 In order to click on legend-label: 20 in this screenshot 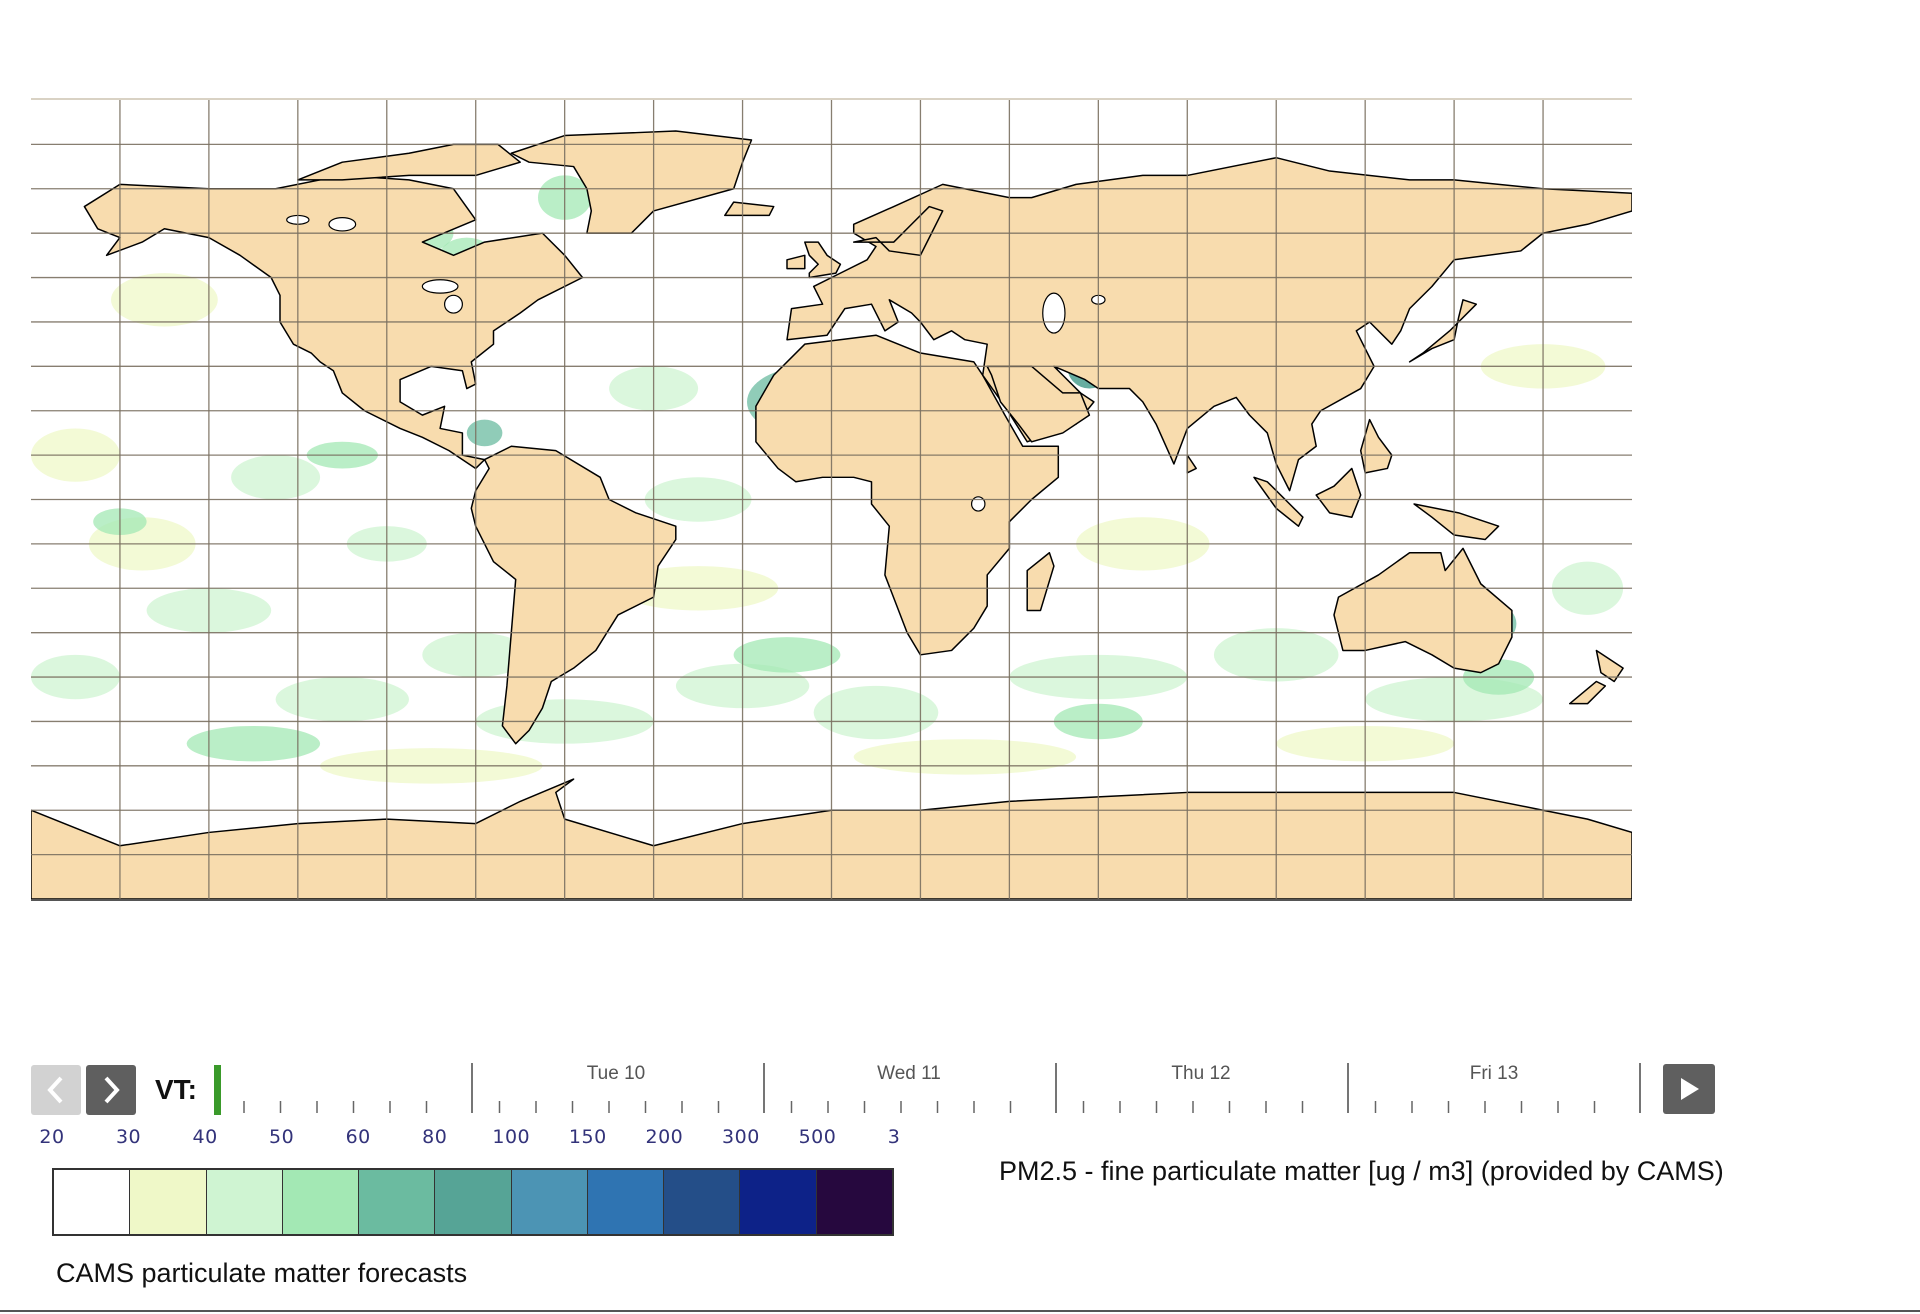, I will do `click(52, 1137)`.